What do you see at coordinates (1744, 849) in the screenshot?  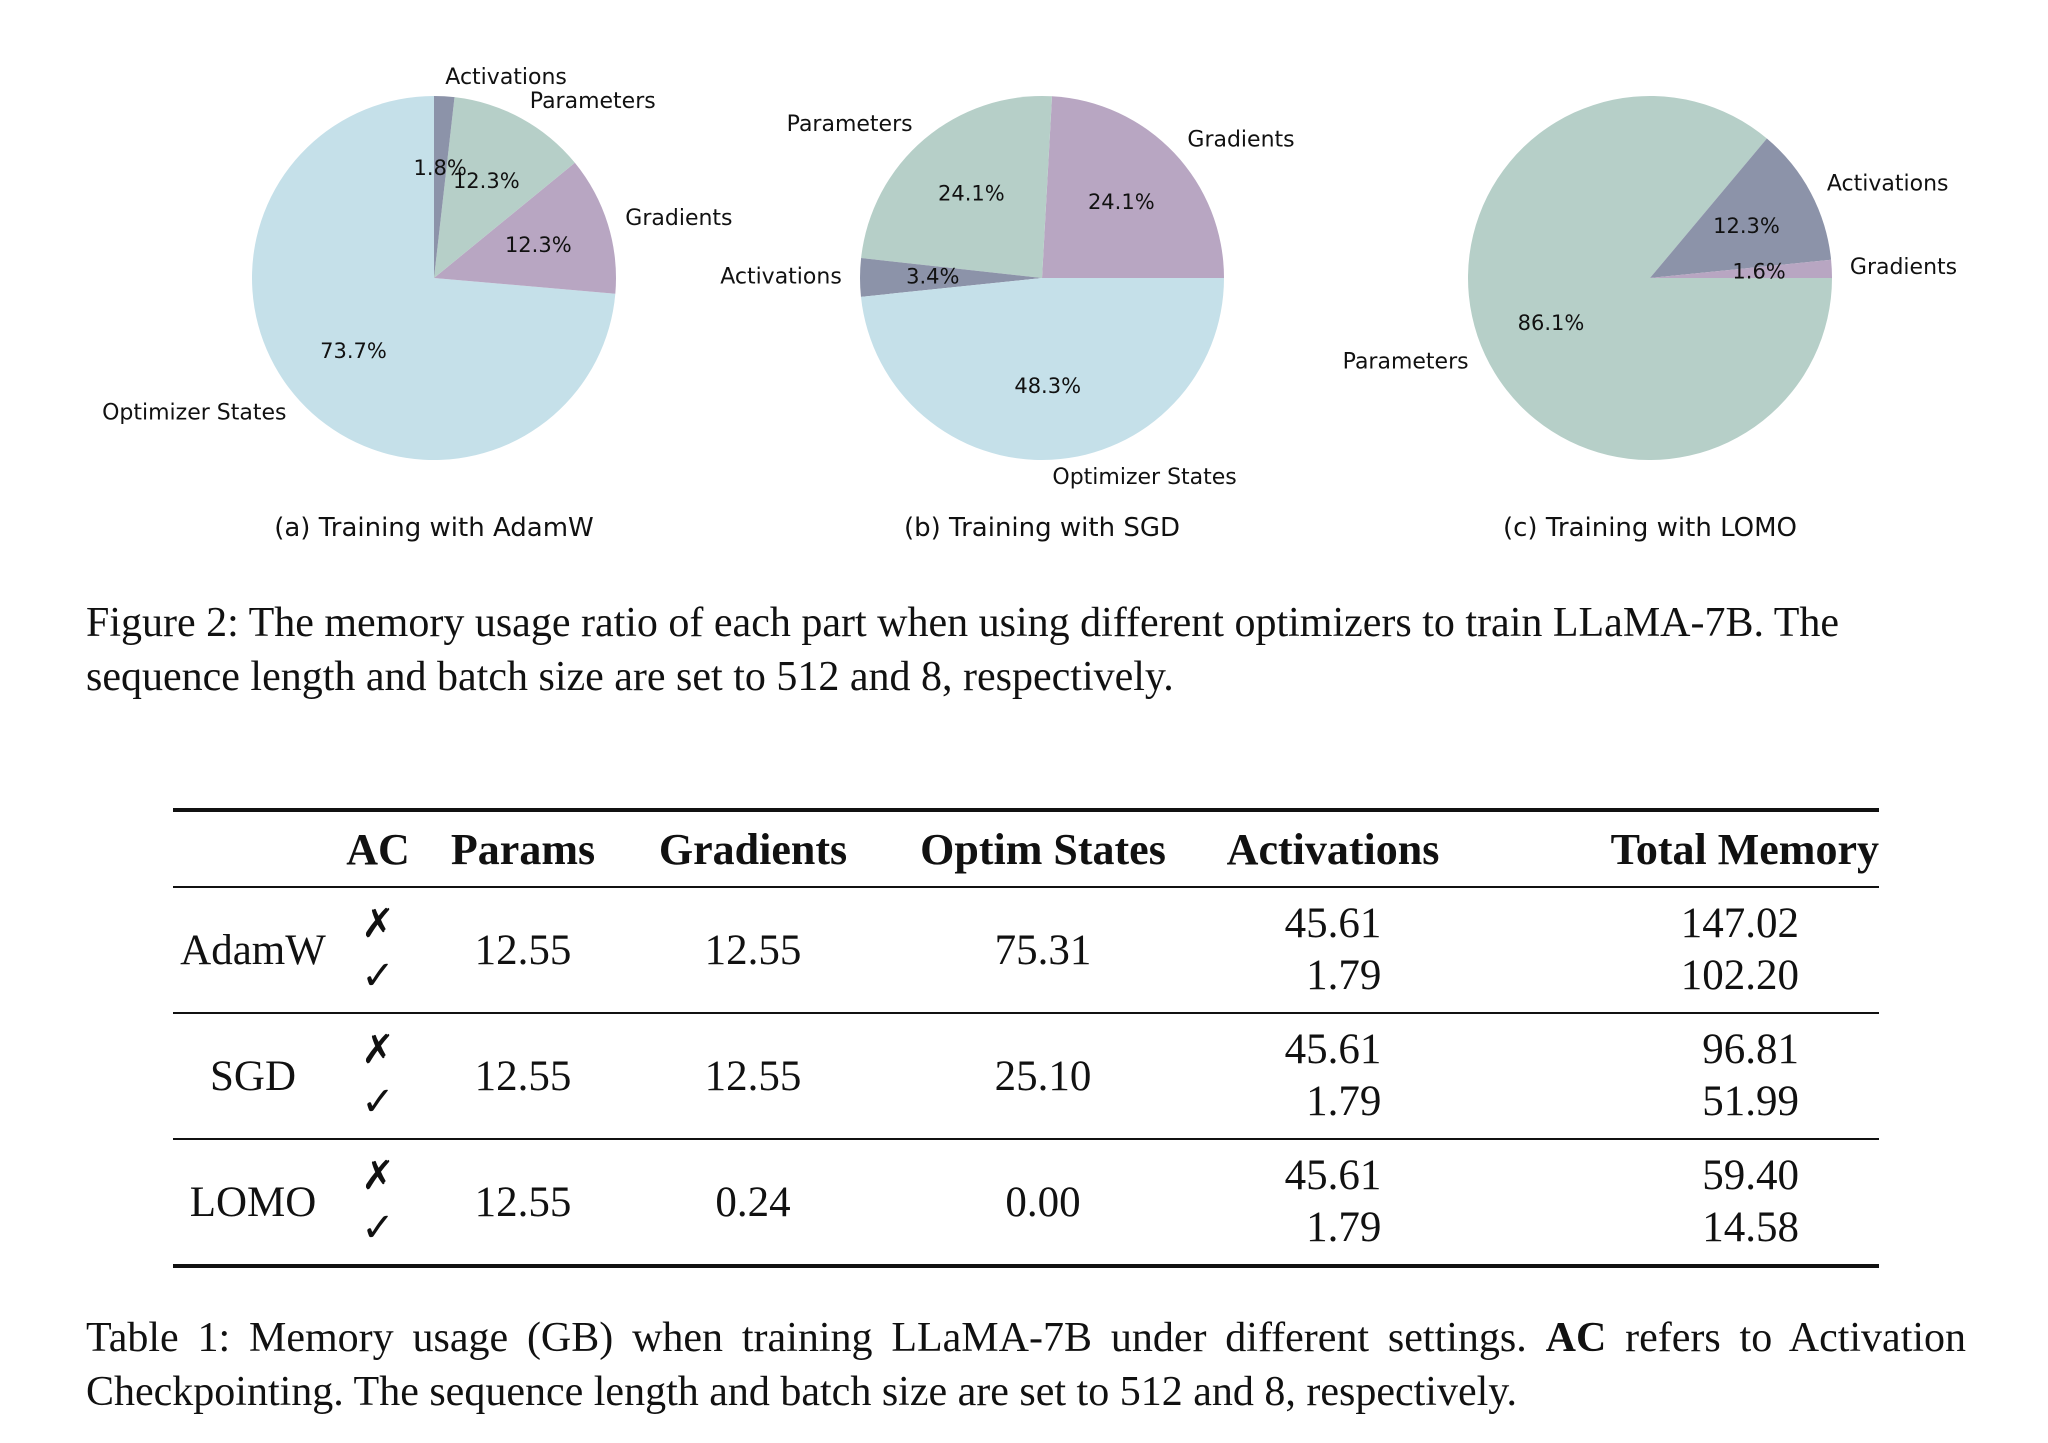 I see `header-total-memory: Total Memory` at bounding box center [1744, 849].